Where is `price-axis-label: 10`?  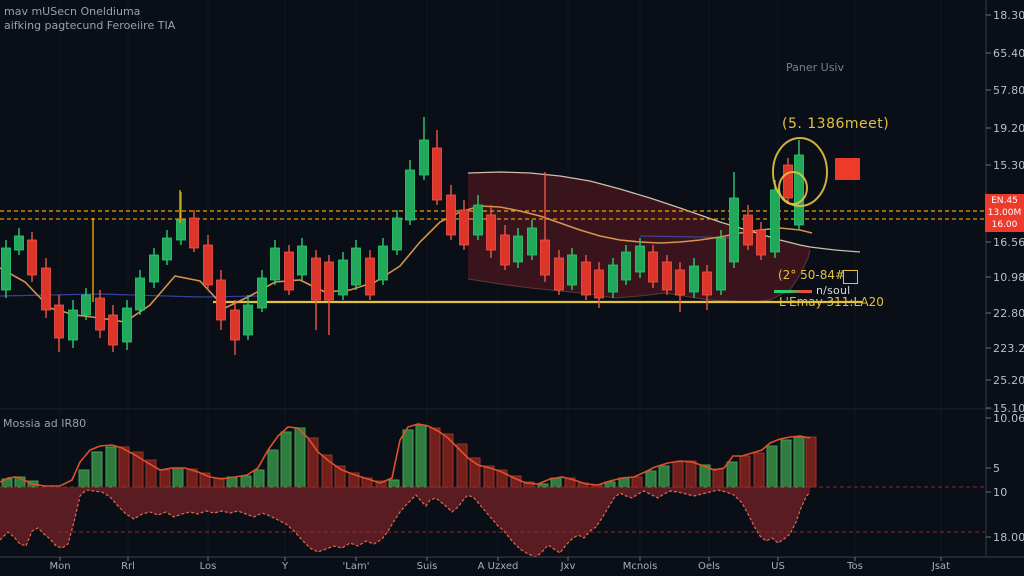 price-axis-label: 10 is located at coordinates (1000, 492).